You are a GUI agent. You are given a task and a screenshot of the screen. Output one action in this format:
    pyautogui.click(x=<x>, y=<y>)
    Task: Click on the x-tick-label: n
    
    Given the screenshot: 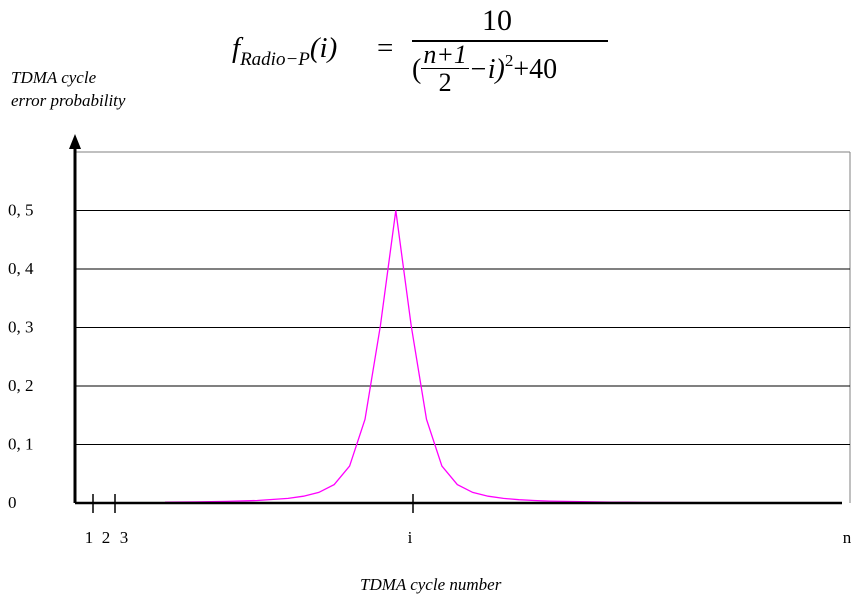 What is the action you would take?
    pyautogui.click(x=847, y=537)
    